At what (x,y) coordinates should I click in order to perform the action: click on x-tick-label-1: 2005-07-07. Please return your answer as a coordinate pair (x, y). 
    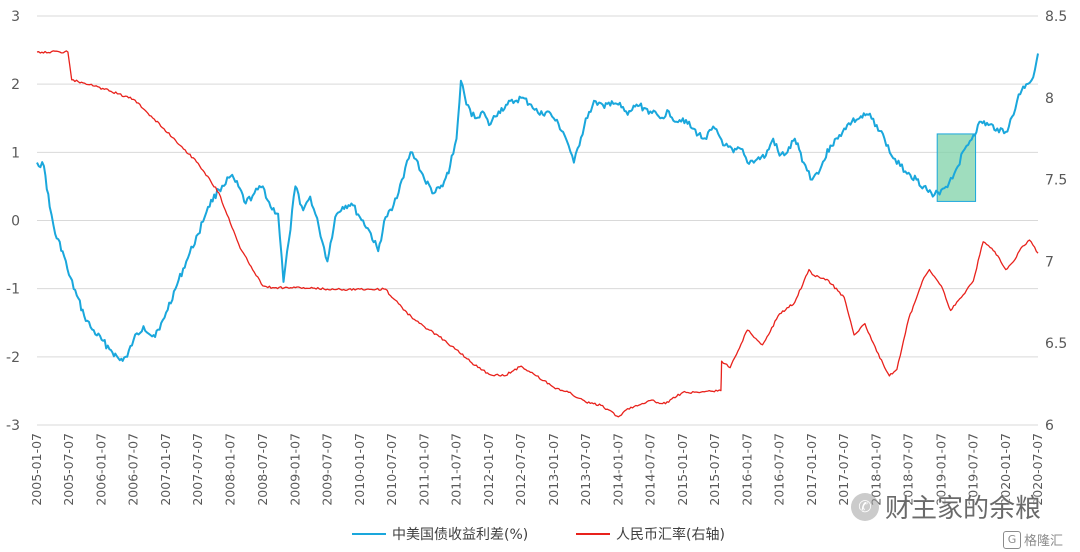
    Looking at the image, I should click on (68, 469).